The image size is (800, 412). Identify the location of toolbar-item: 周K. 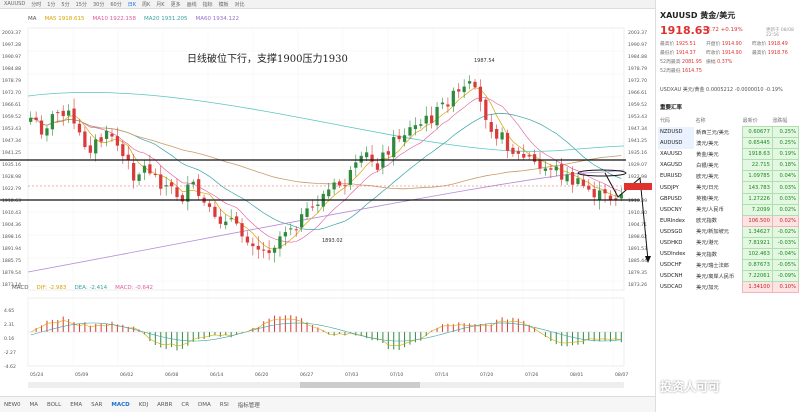
(146, 4).